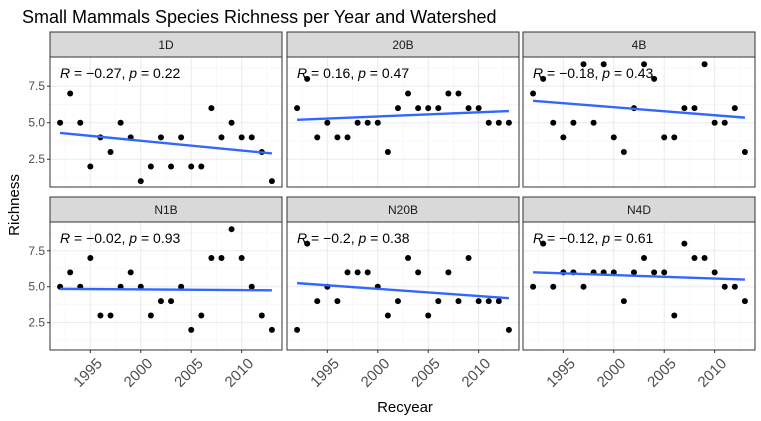 The width and height of the screenshot is (761, 421). I want to click on facet-panel-n20b: N20B R = −0.2, p = 0.38 1995 2000 2005 2010, so click(403, 293).